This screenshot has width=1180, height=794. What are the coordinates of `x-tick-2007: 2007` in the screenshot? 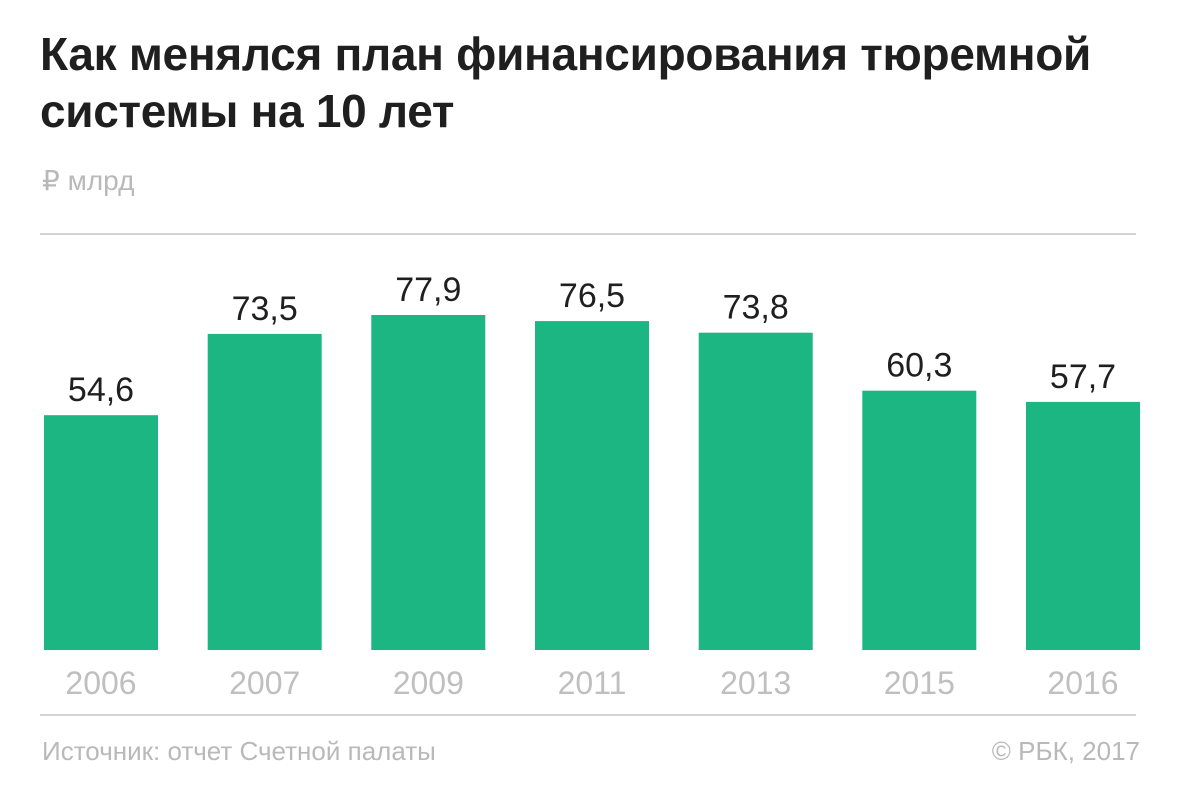 It's located at (264, 683).